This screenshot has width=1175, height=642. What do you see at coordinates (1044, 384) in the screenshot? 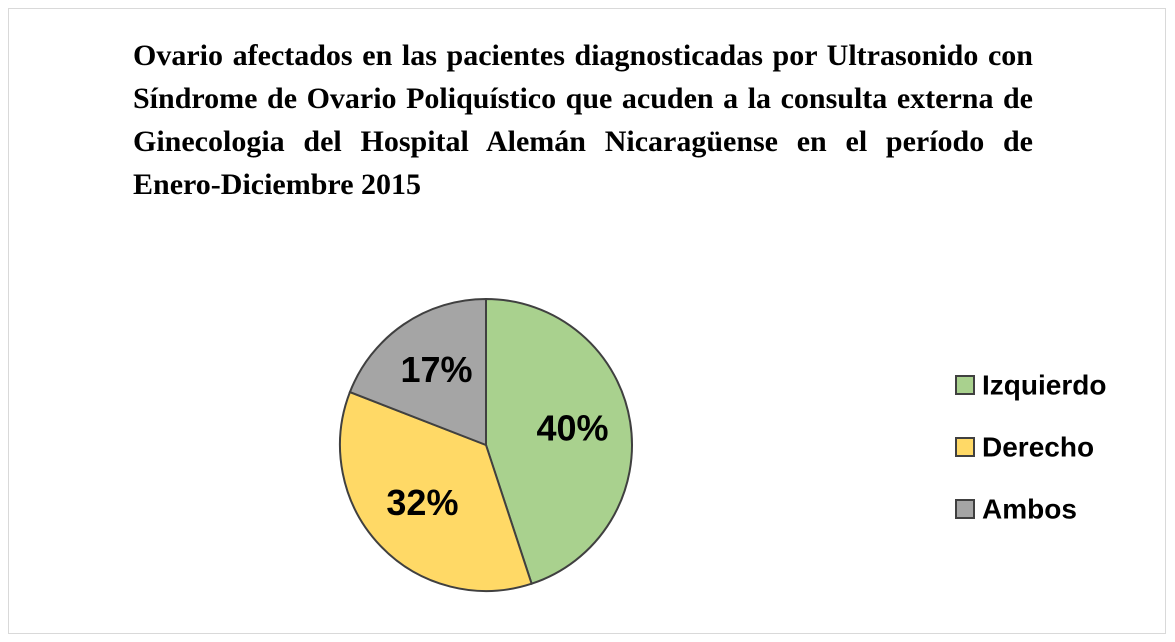
I see `legend-label: Izquierdo` at bounding box center [1044, 384].